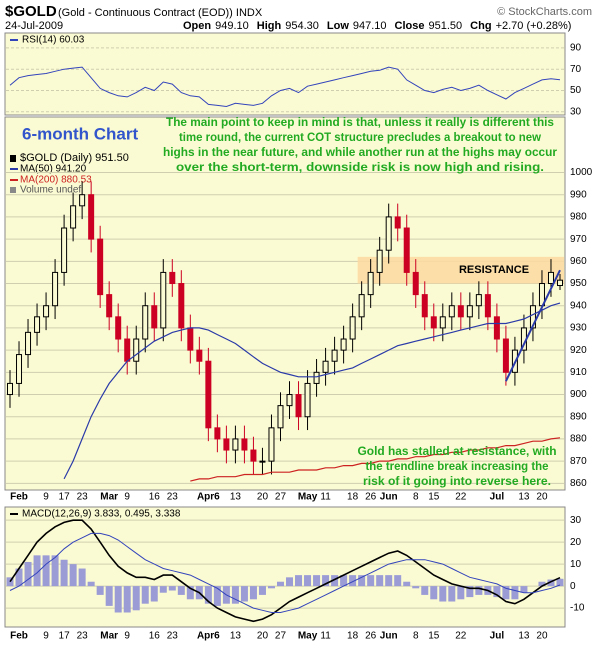  I want to click on quote-label: High, so click(269, 26).